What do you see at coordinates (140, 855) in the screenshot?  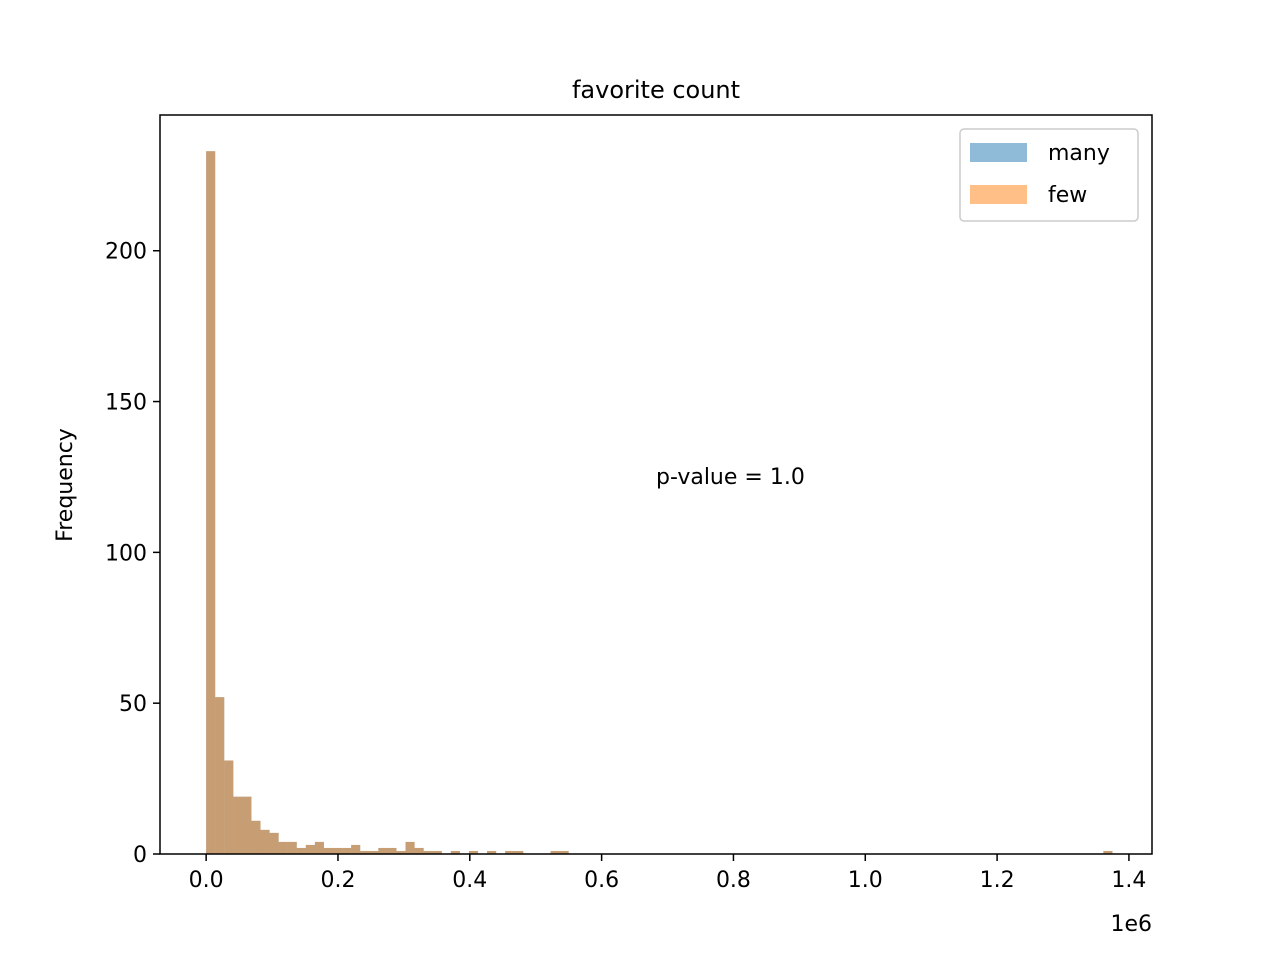 I see `y-tick-label: 0` at bounding box center [140, 855].